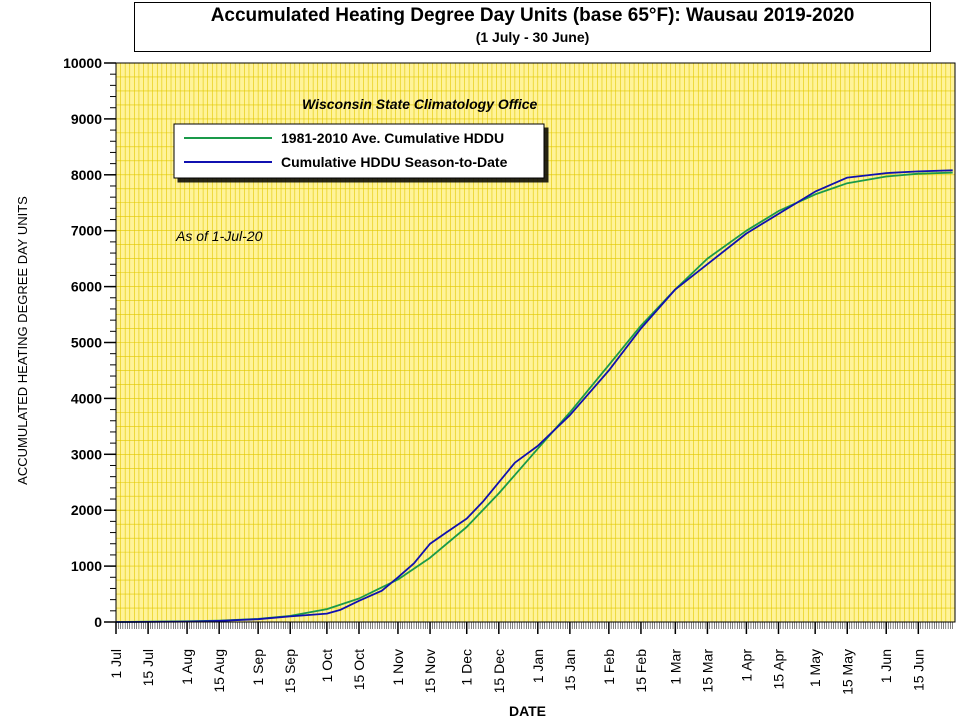 The height and width of the screenshot is (720, 973). I want to click on legend-label: 1981-2010 Ave. Cumulative HDDU, so click(392, 138).